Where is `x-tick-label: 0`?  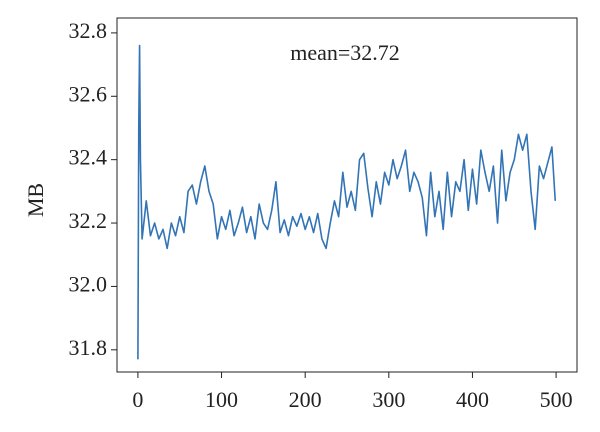
x-tick-label: 0 is located at coordinates (137, 399).